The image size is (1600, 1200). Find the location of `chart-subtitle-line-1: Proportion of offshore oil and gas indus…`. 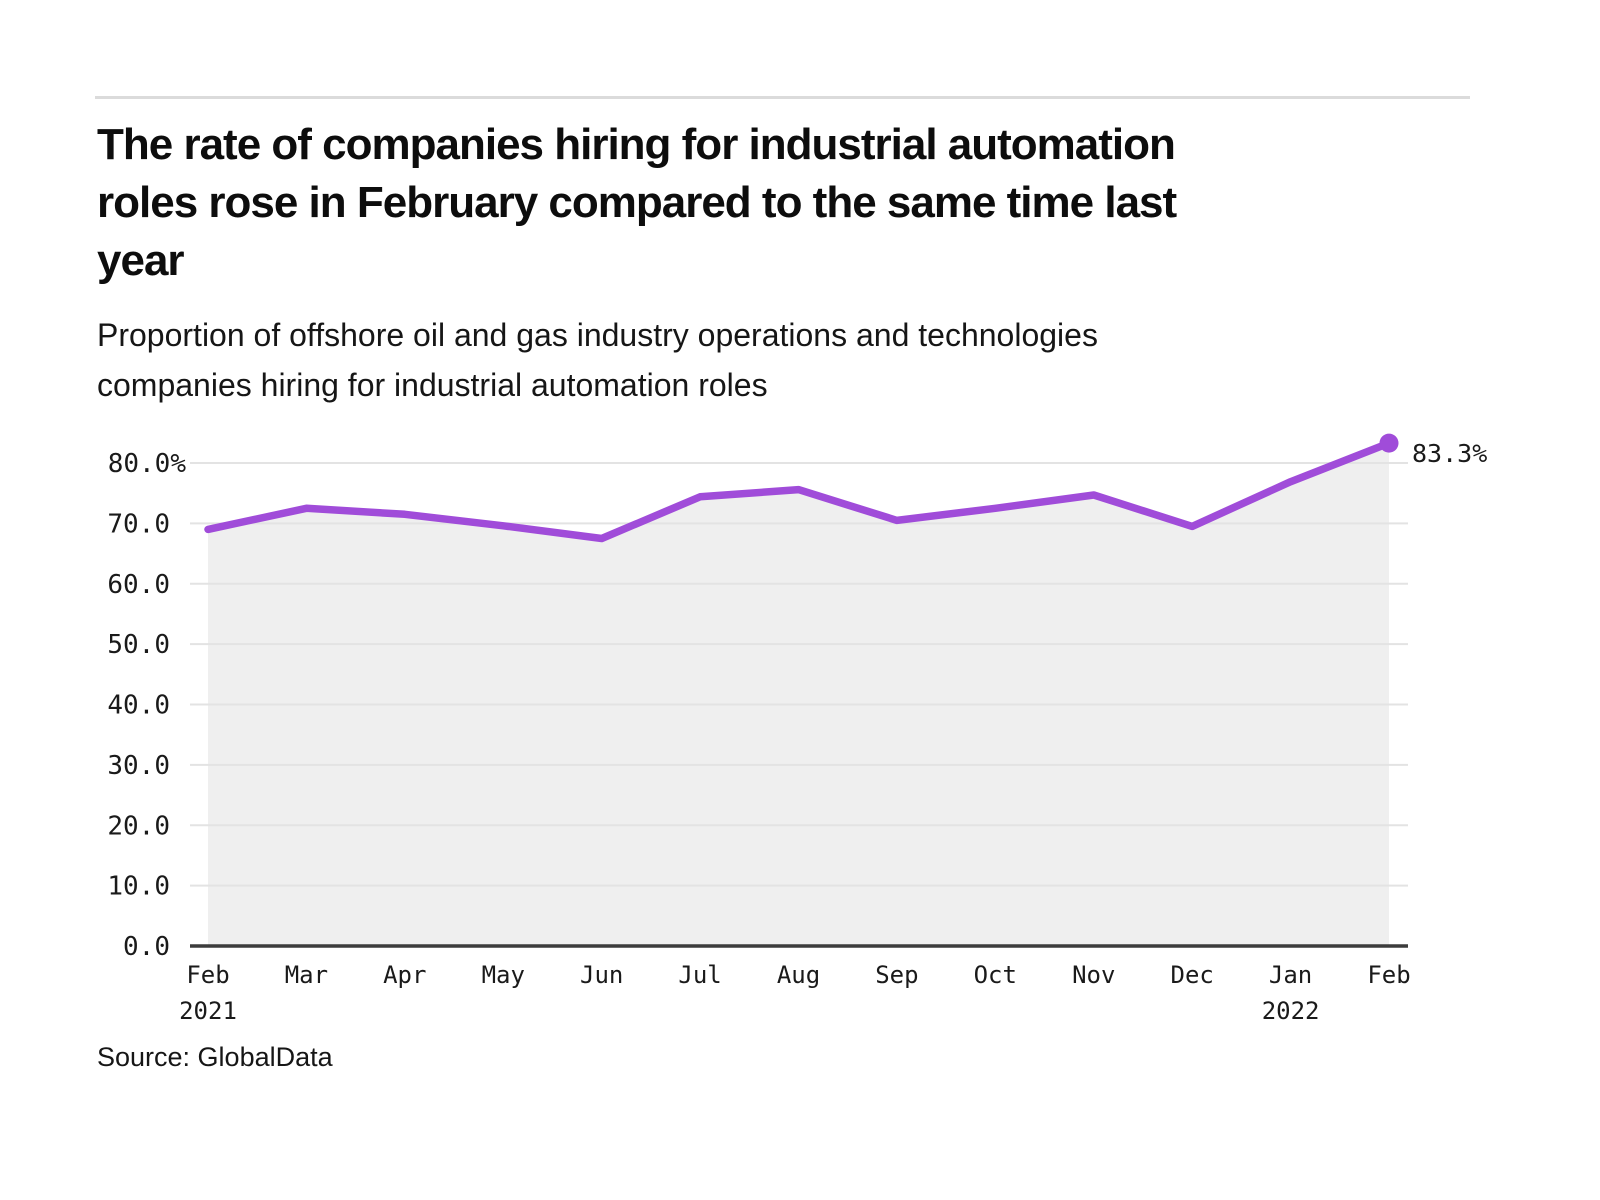

chart-subtitle-line-1: Proportion of offshore oil and gas indus… is located at coordinates (597, 335).